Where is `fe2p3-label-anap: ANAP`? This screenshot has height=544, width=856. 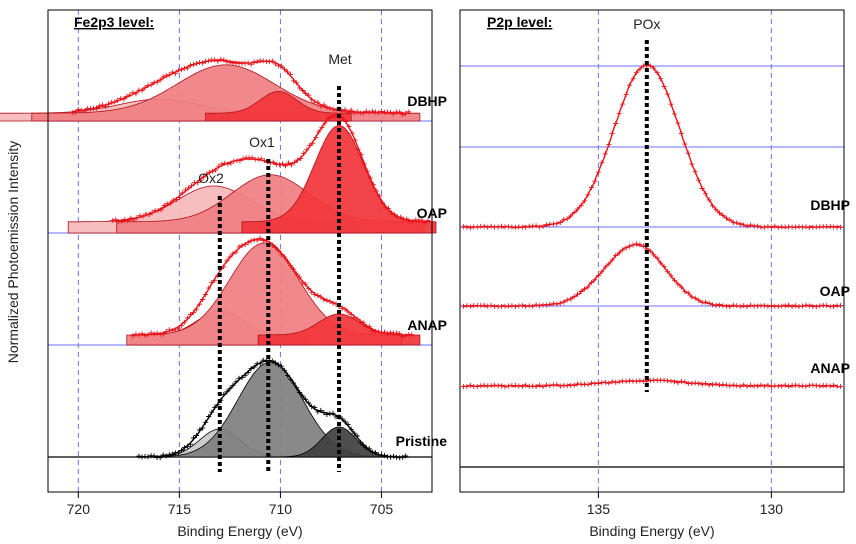 fe2p3-label-anap: ANAP is located at coordinates (427, 325).